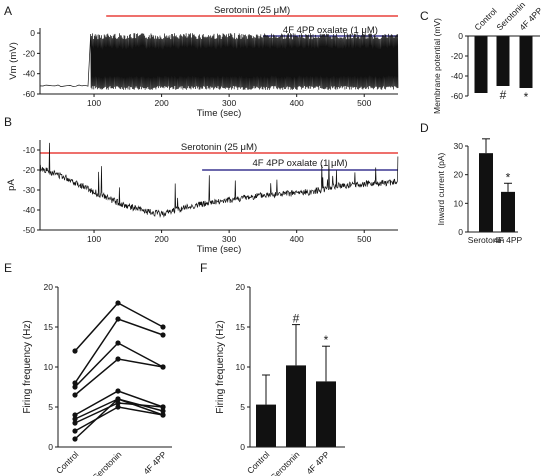  What do you see at coordinates (503, 95) in the screenshot?
I see `c-significance-1: #` at bounding box center [503, 95].